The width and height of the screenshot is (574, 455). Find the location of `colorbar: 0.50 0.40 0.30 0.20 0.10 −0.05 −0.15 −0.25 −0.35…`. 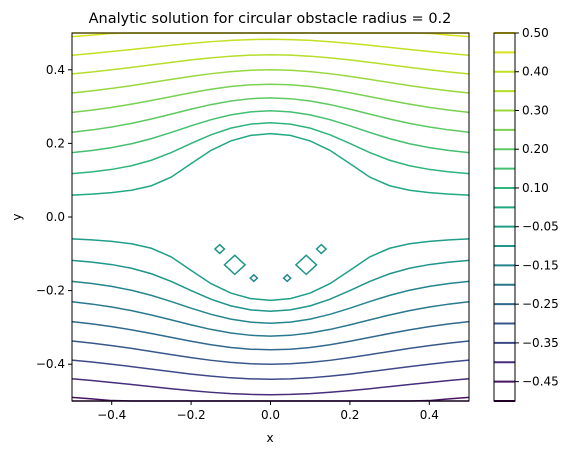

colorbar: 0.50 0.40 0.30 0.20 0.10 −0.05 −0.15 −0.25 −0.35… is located at coordinates (526, 214).